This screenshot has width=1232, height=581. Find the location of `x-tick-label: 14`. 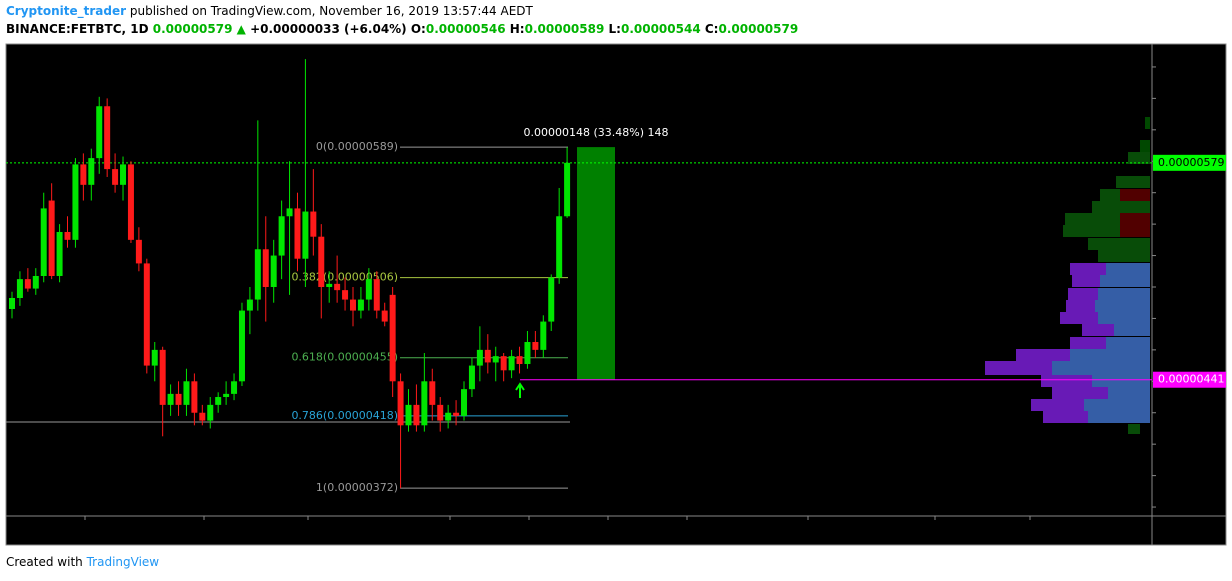

x-tick-label: 14 is located at coordinates (308, 531).